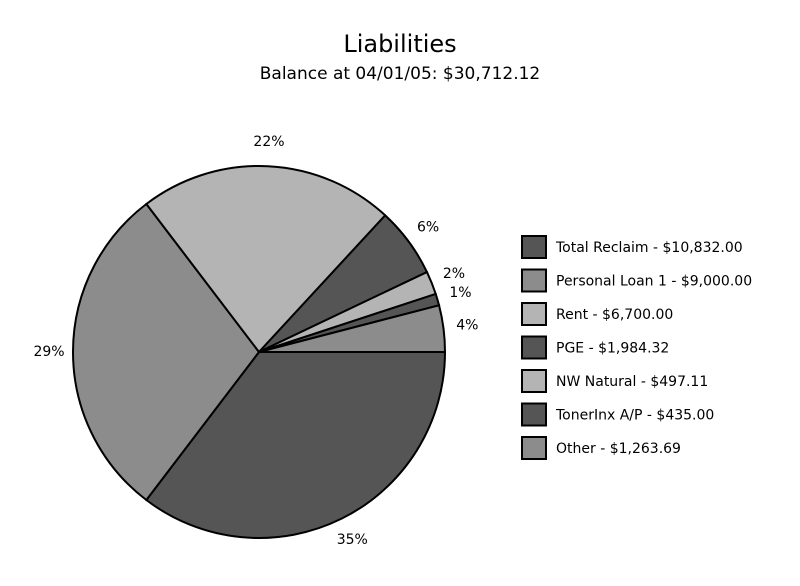 Image resolution: width=800 pixels, height=586 pixels. I want to click on legend-label: NW Natural - $497.11, so click(632, 382).